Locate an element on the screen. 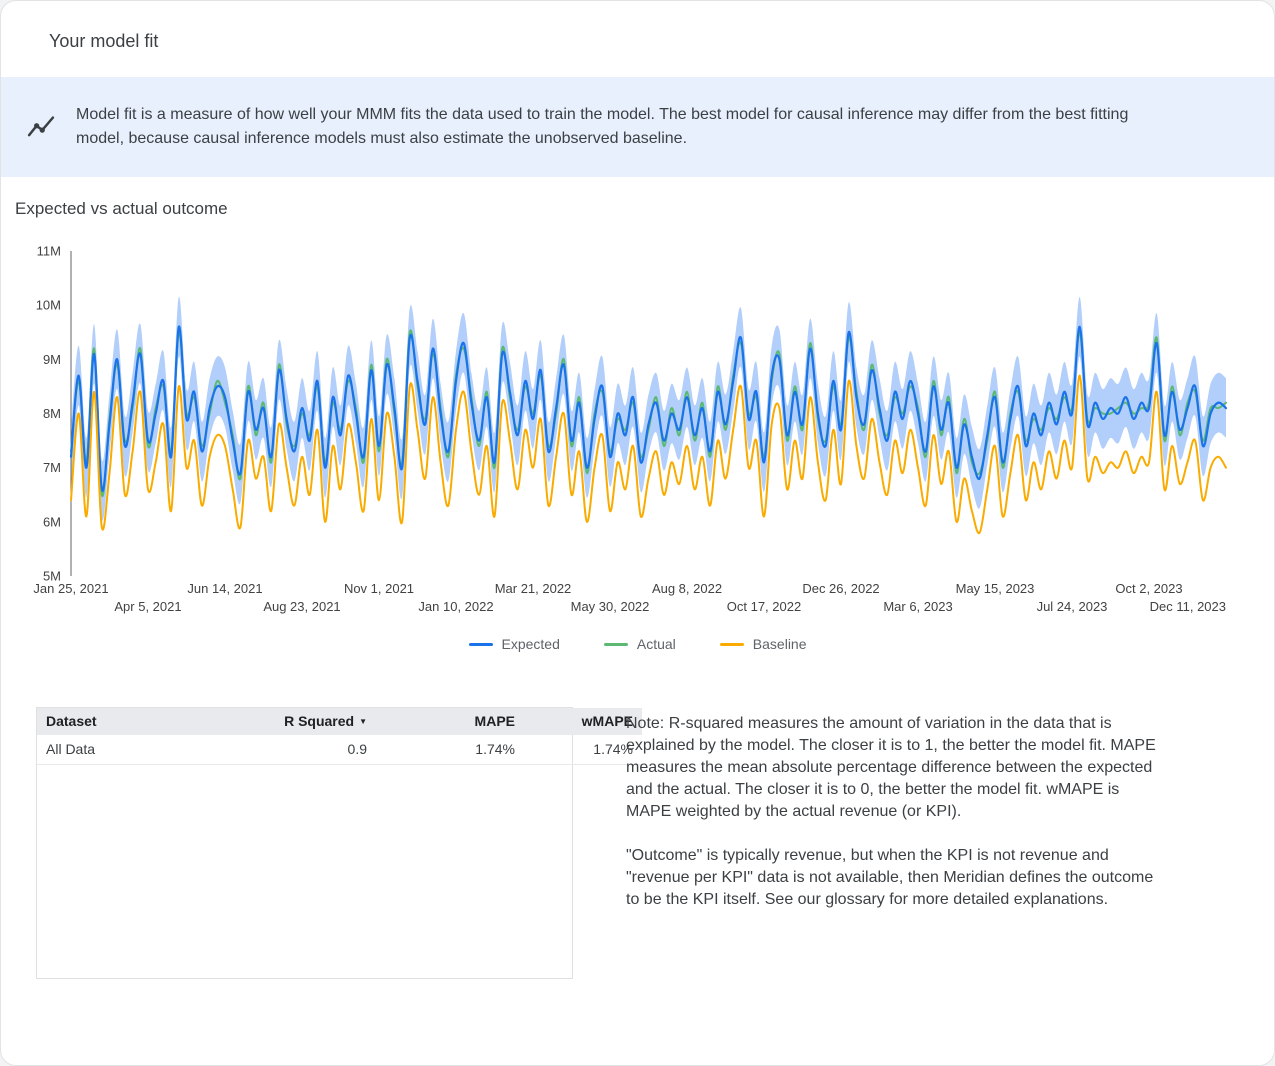 The width and height of the screenshot is (1275, 1066). x-tick-label: Oct 2, 2023 is located at coordinates (1148, 588).